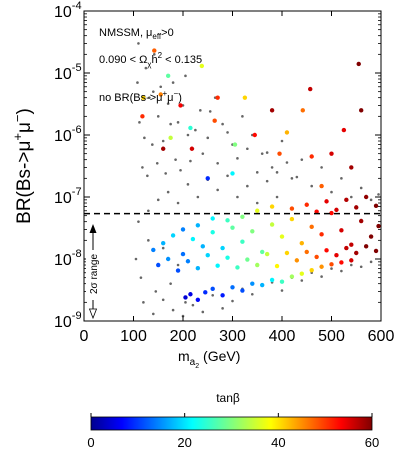 The width and height of the screenshot is (403, 450). What do you see at coordinates (68, 134) in the screenshot?
I see `y-tick-label: 10⁻⁶` at bounding box center [68, 134].